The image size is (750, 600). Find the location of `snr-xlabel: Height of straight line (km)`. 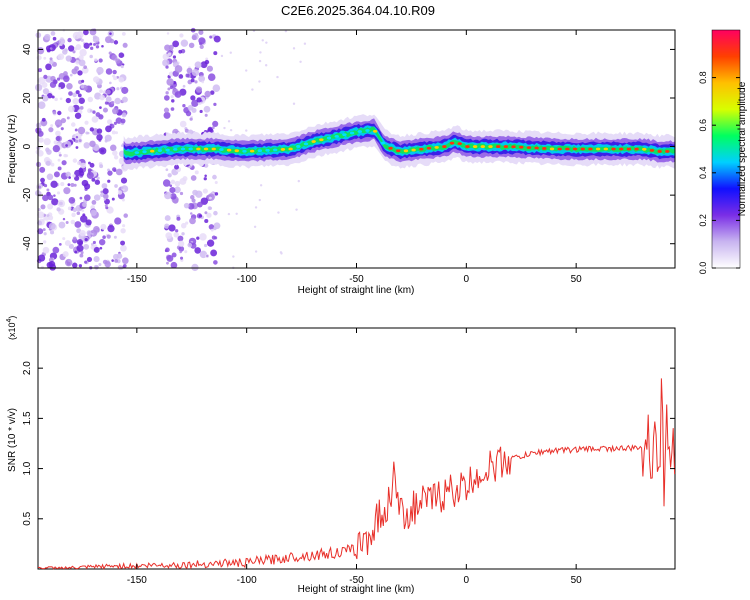

snr-xlabel: Height of straight line (km) is located at coordinates (356, 589).